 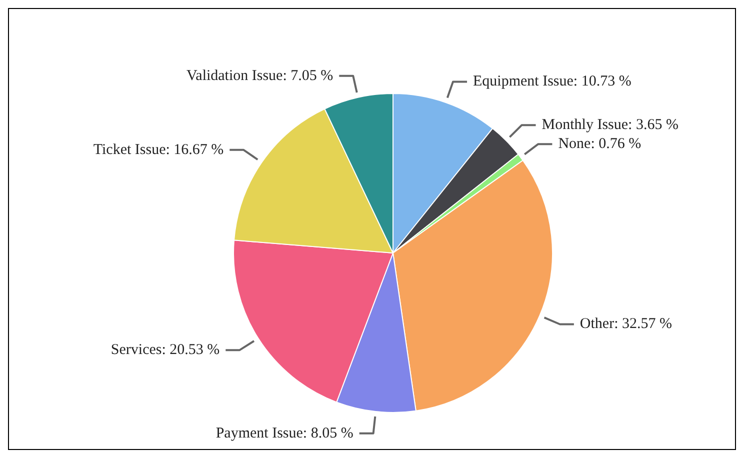 I want to click on data-label: : 10.73 %, so click(x=602, y=82).